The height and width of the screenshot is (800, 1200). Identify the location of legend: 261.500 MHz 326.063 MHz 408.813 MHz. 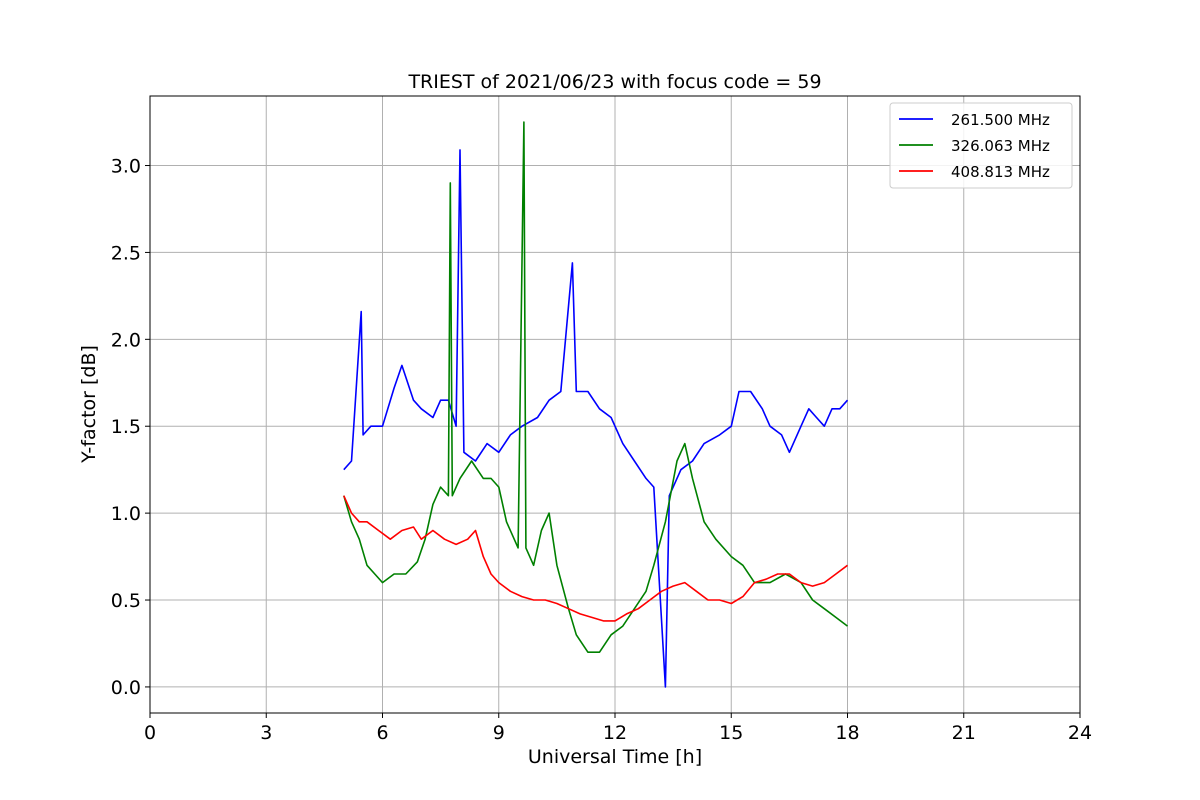
(981, 145).